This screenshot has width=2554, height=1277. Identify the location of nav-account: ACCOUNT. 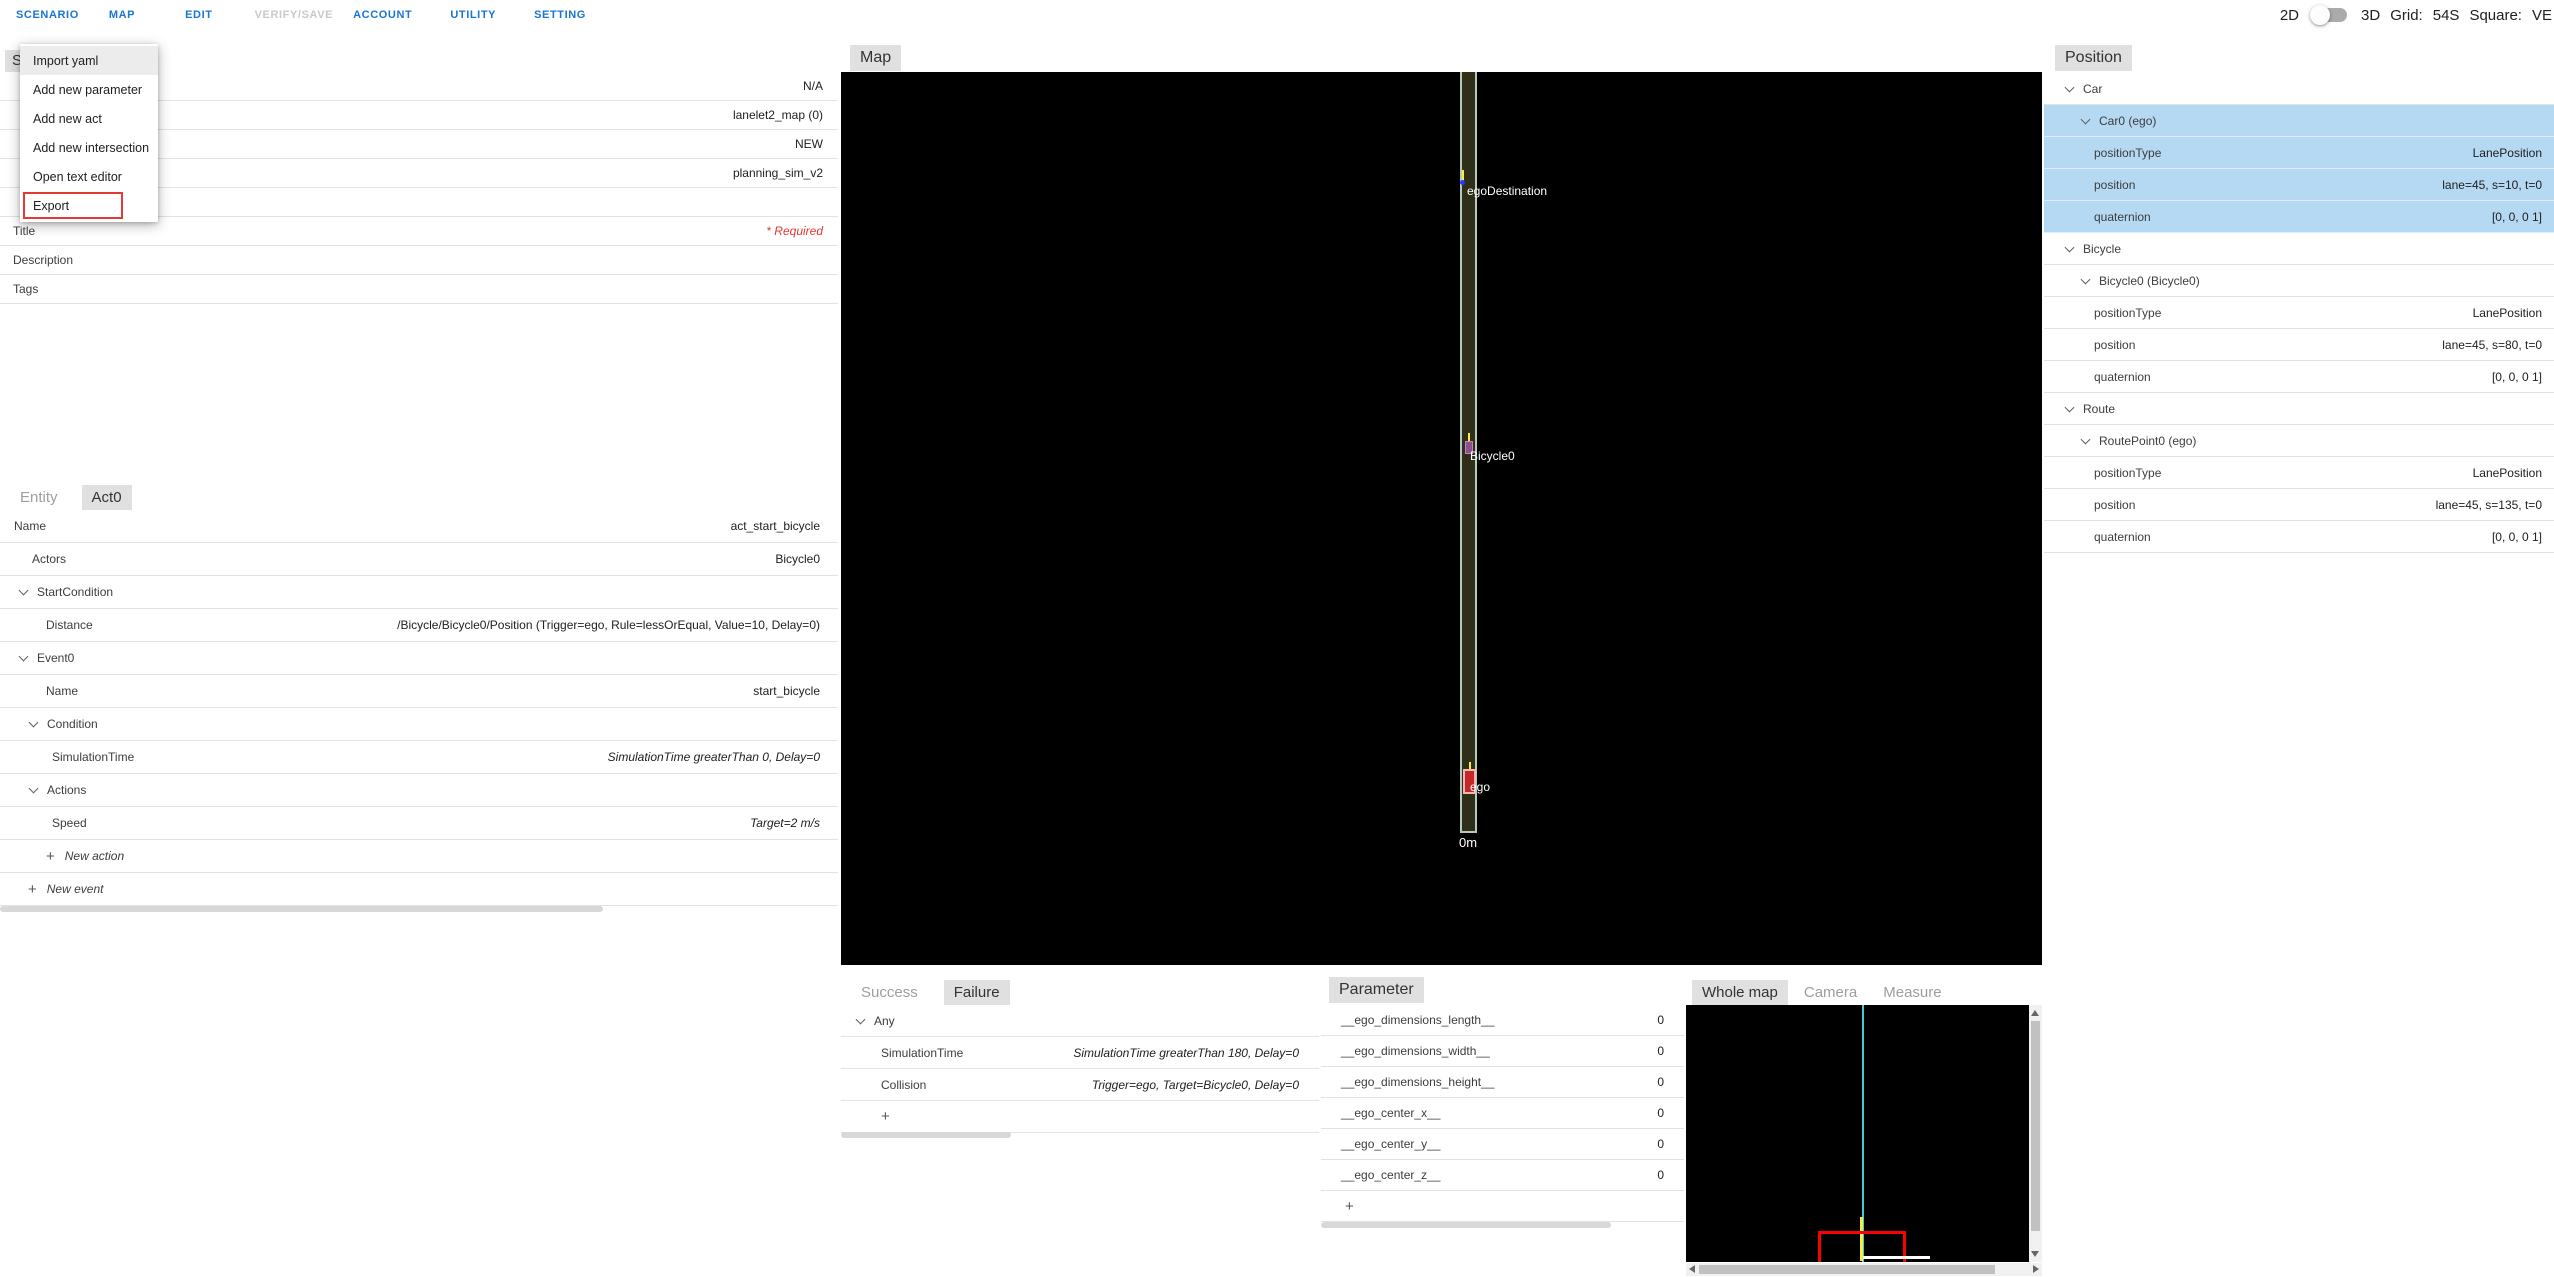
(383, 15).